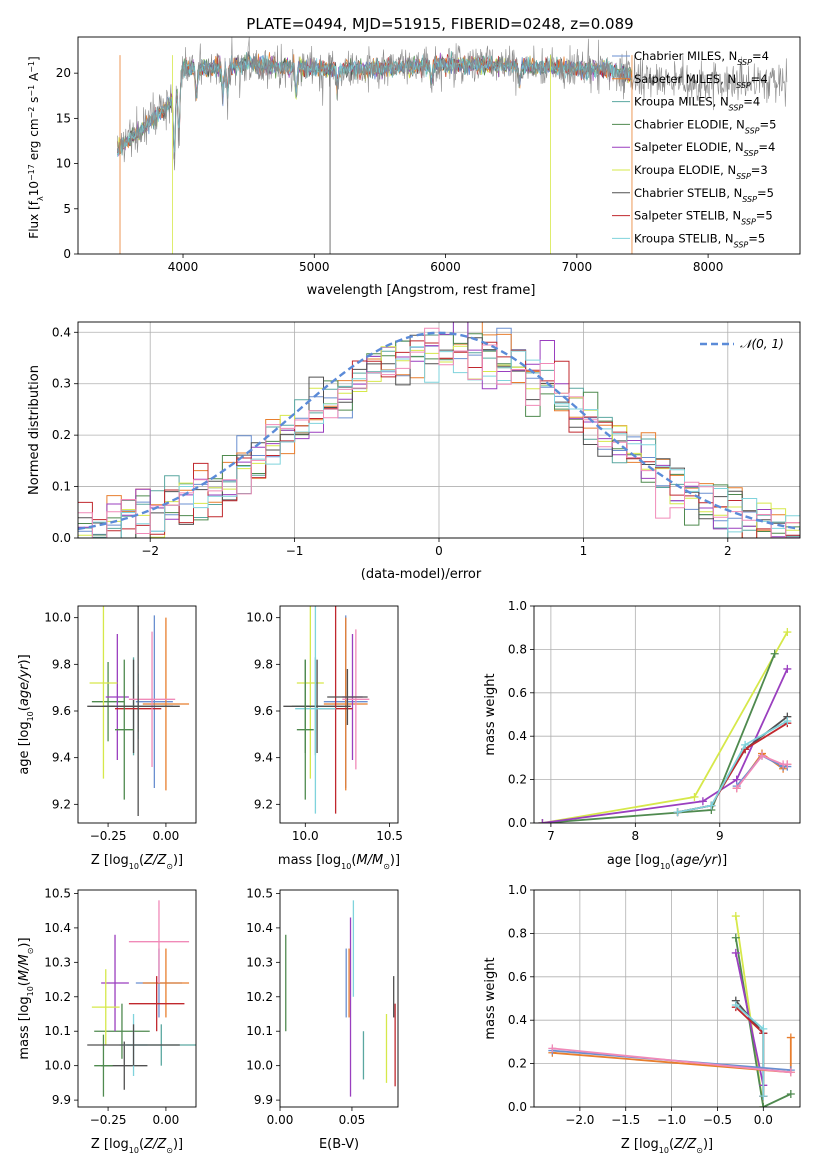 The height and width of the screenshot is (1170, 819). I want to click on x-tick-label: 0, so click(439, 551).